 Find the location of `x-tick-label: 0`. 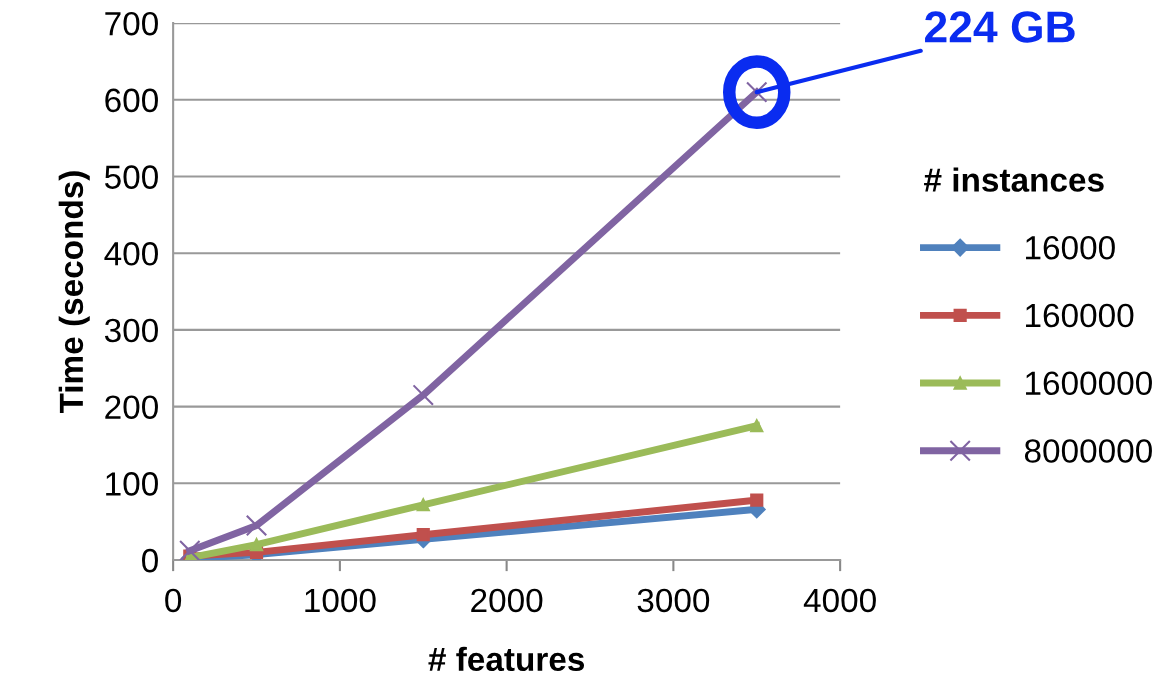

x-tick-label: 0 is located at coordinates (173, 600).